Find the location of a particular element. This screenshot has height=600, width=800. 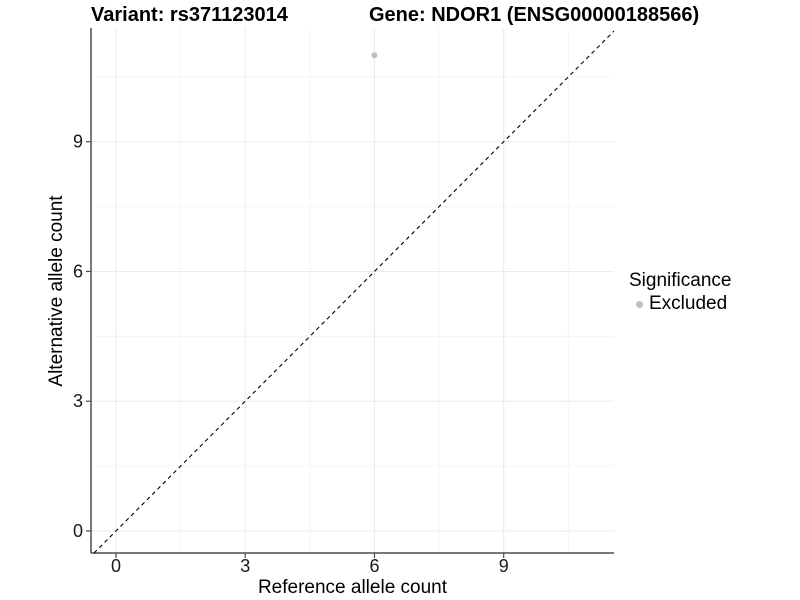

y-tick-label: 9 is located at coordinates (78, 142).